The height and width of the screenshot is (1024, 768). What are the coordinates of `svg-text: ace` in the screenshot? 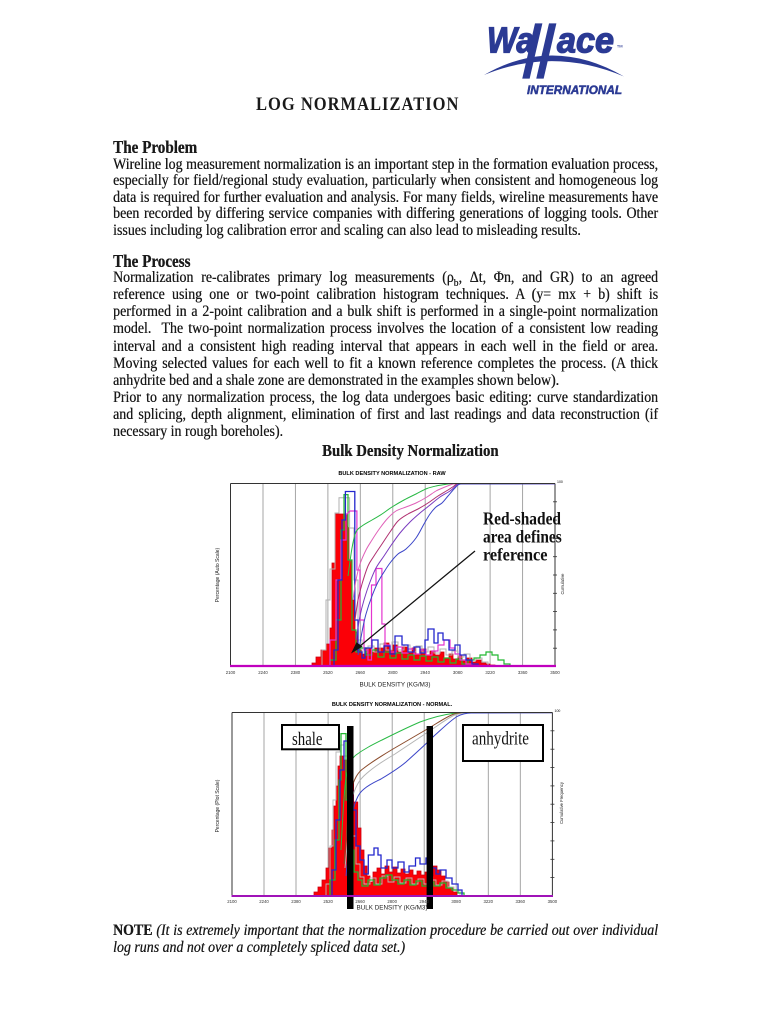 It's located at (585, 40).